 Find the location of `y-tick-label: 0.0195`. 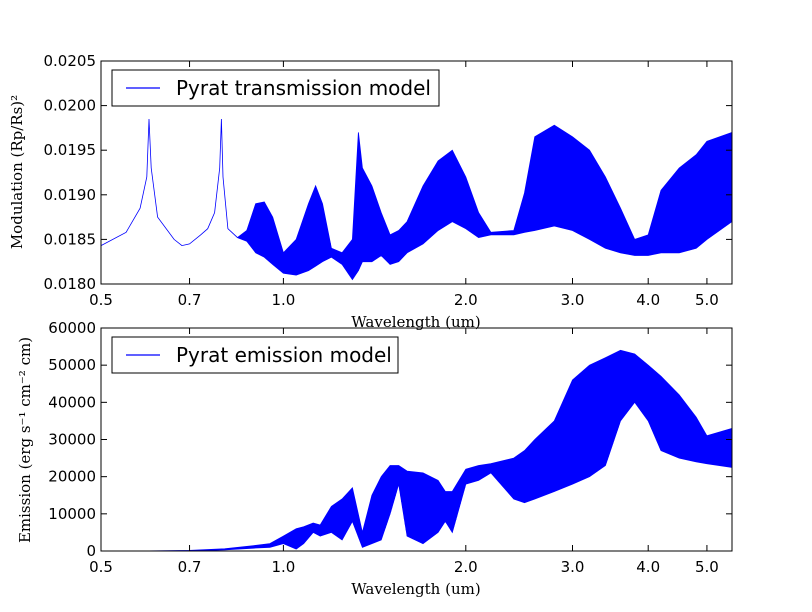

y-tick-label: 0.0195 is located at coordinates (70, 150).